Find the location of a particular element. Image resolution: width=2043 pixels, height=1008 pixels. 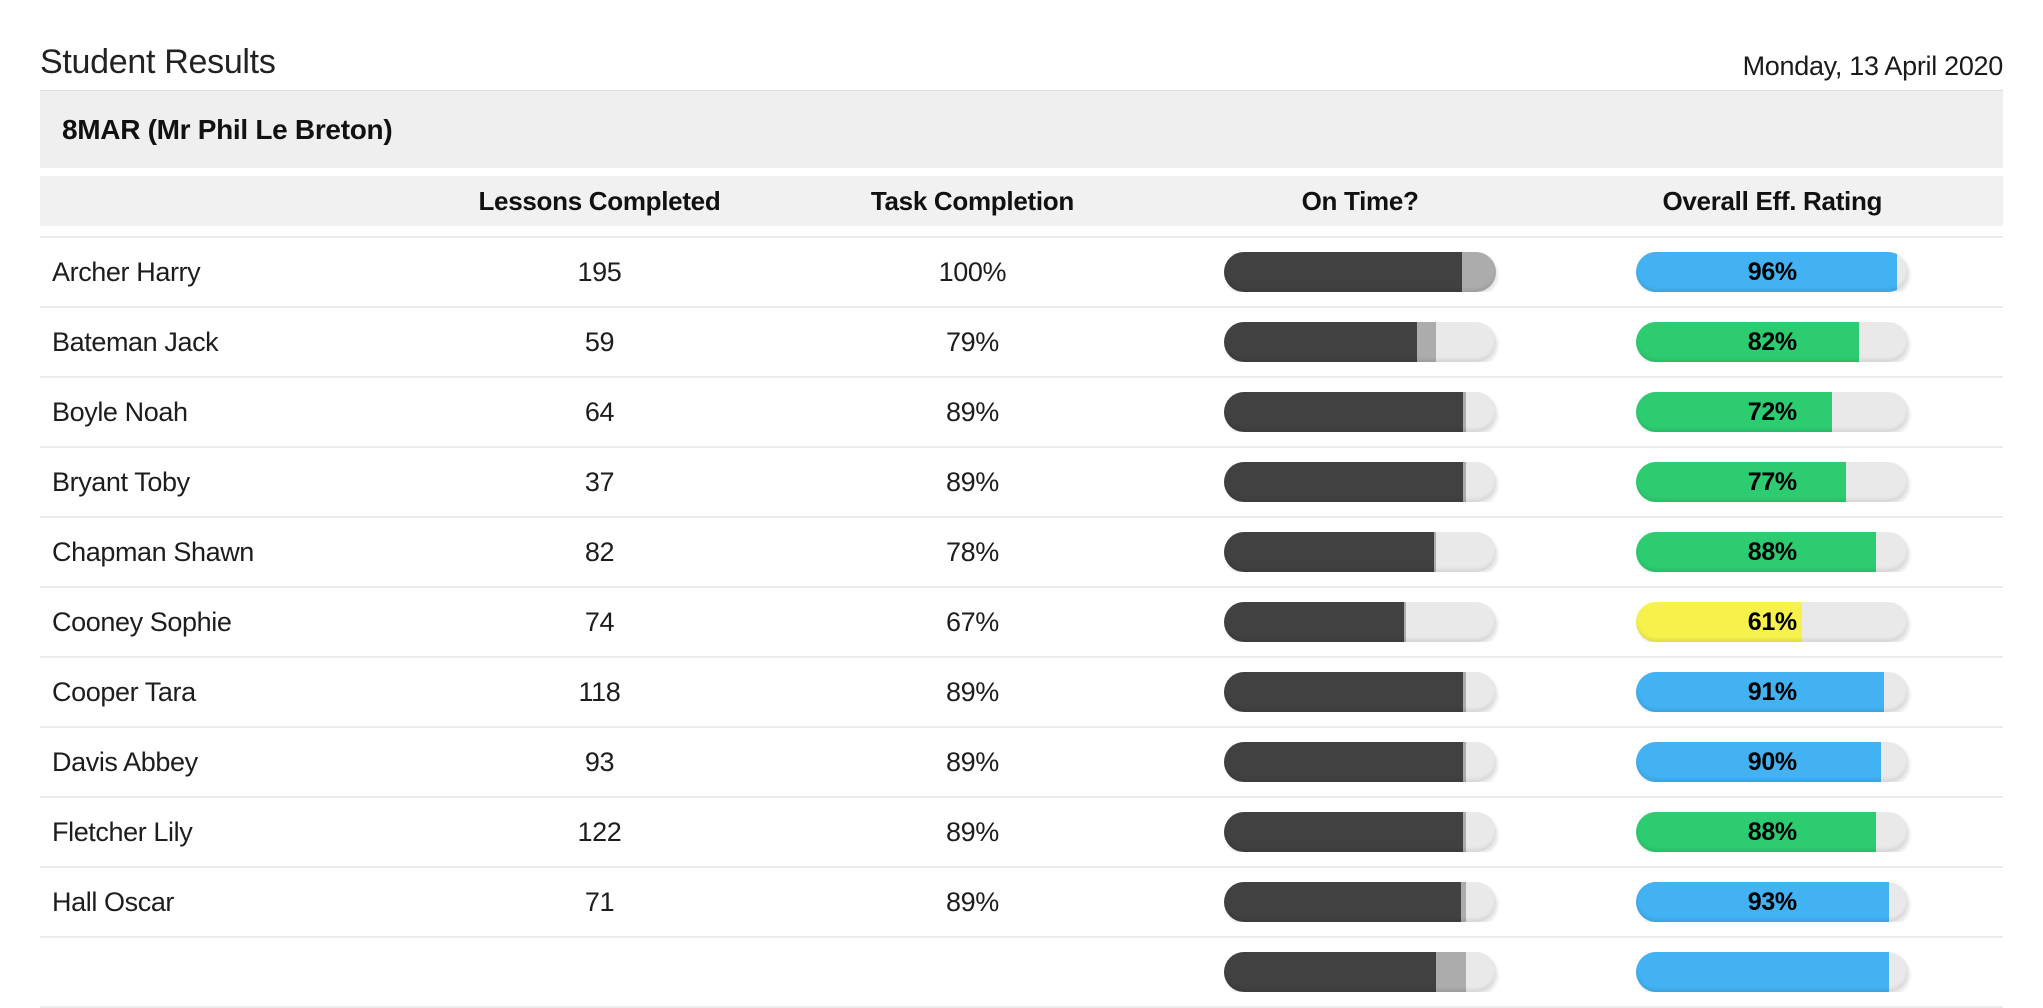

task-value: 67% is located at coordinates (972, 621).